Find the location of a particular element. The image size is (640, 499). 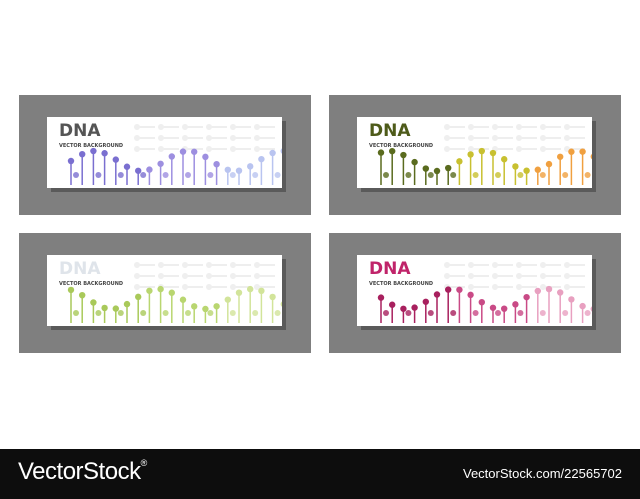

footer: VectorStock® VectorStock.com/22565702 is located at coordinates (320, 474).